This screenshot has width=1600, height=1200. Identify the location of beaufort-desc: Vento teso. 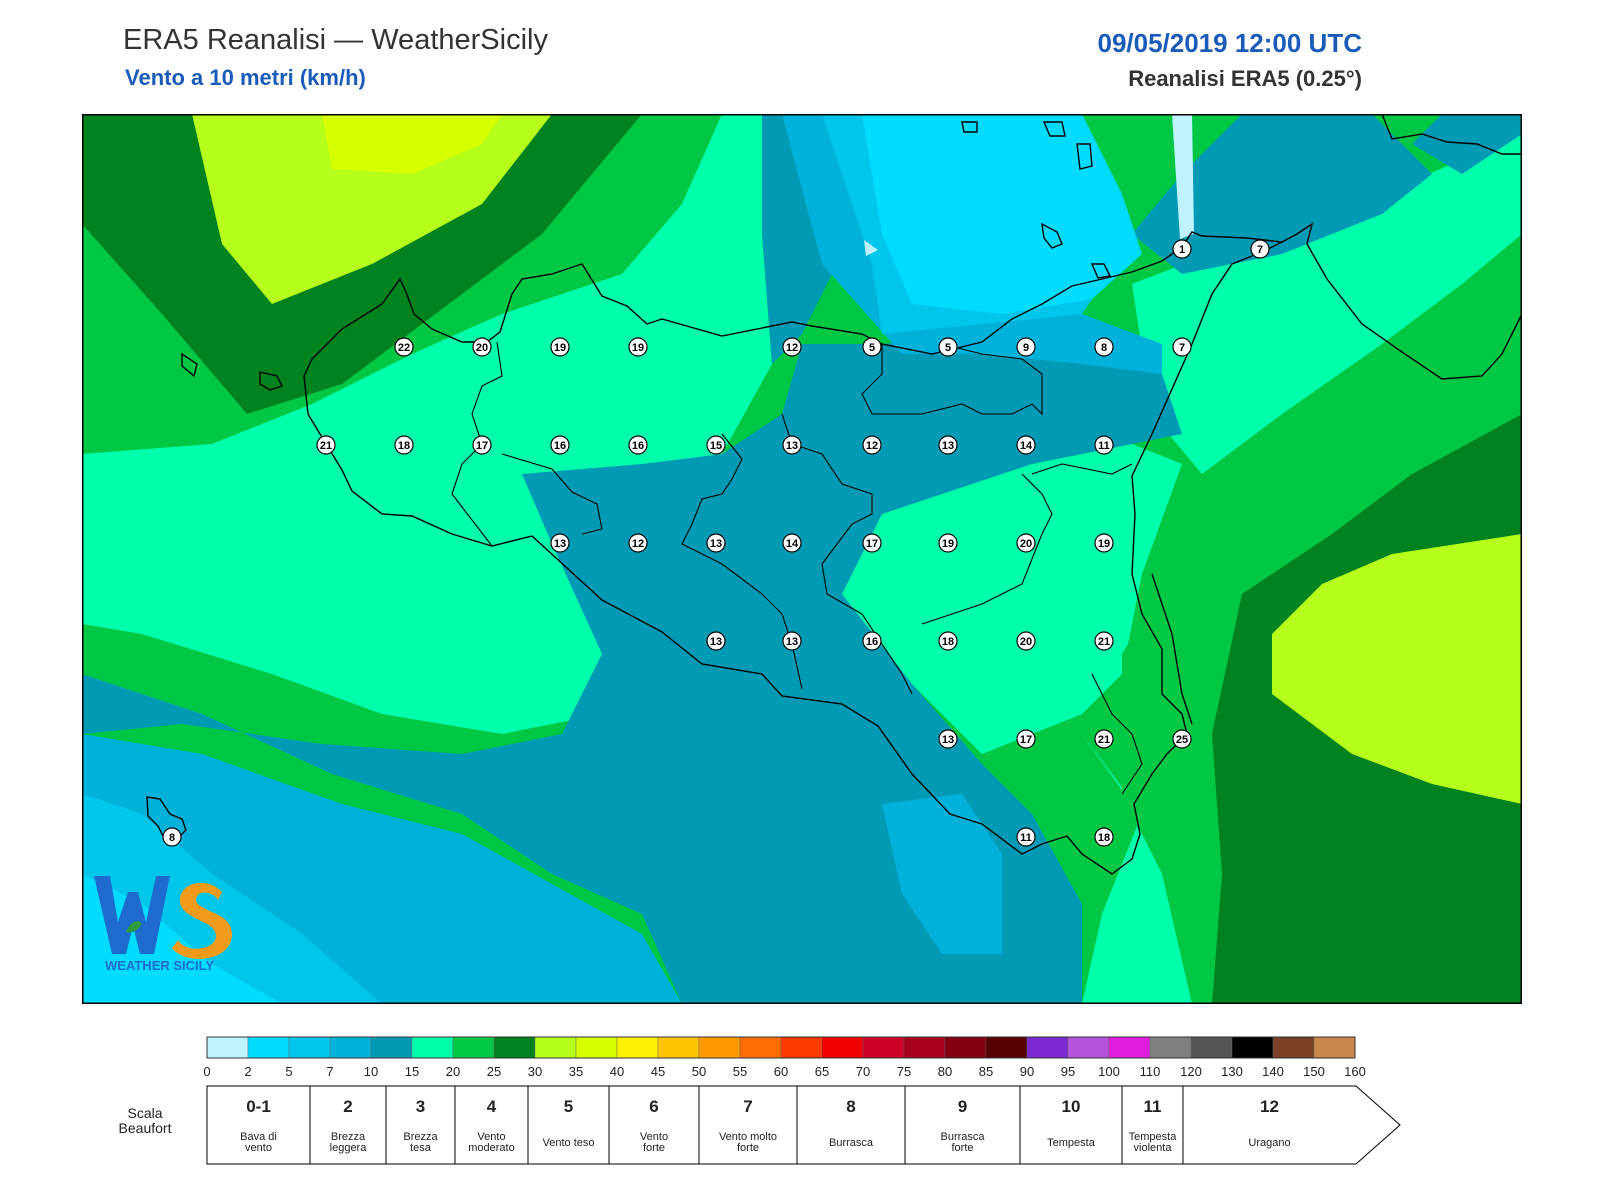
(569, 1143).